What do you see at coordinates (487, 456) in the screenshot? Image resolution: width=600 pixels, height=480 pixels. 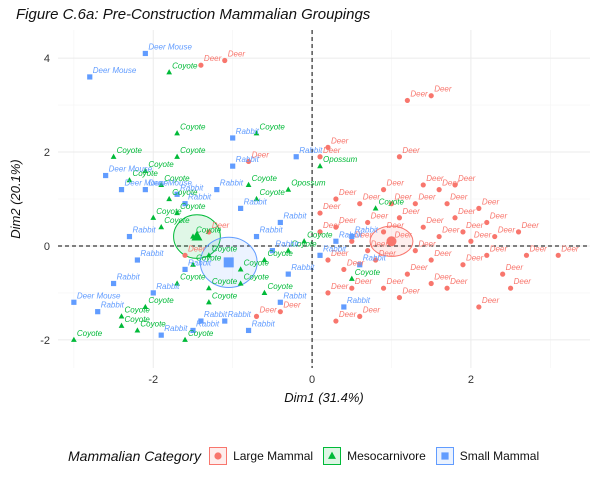 I see `legend-item-small-mammal: Small Mammal` at bounding box center [487, 456].